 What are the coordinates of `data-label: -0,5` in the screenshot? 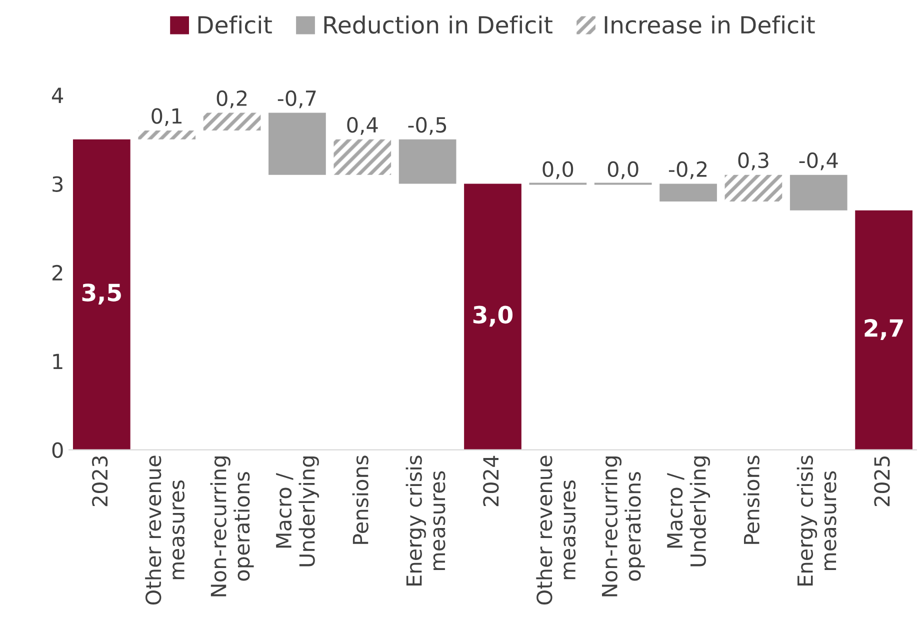 It's located at (427, 125).